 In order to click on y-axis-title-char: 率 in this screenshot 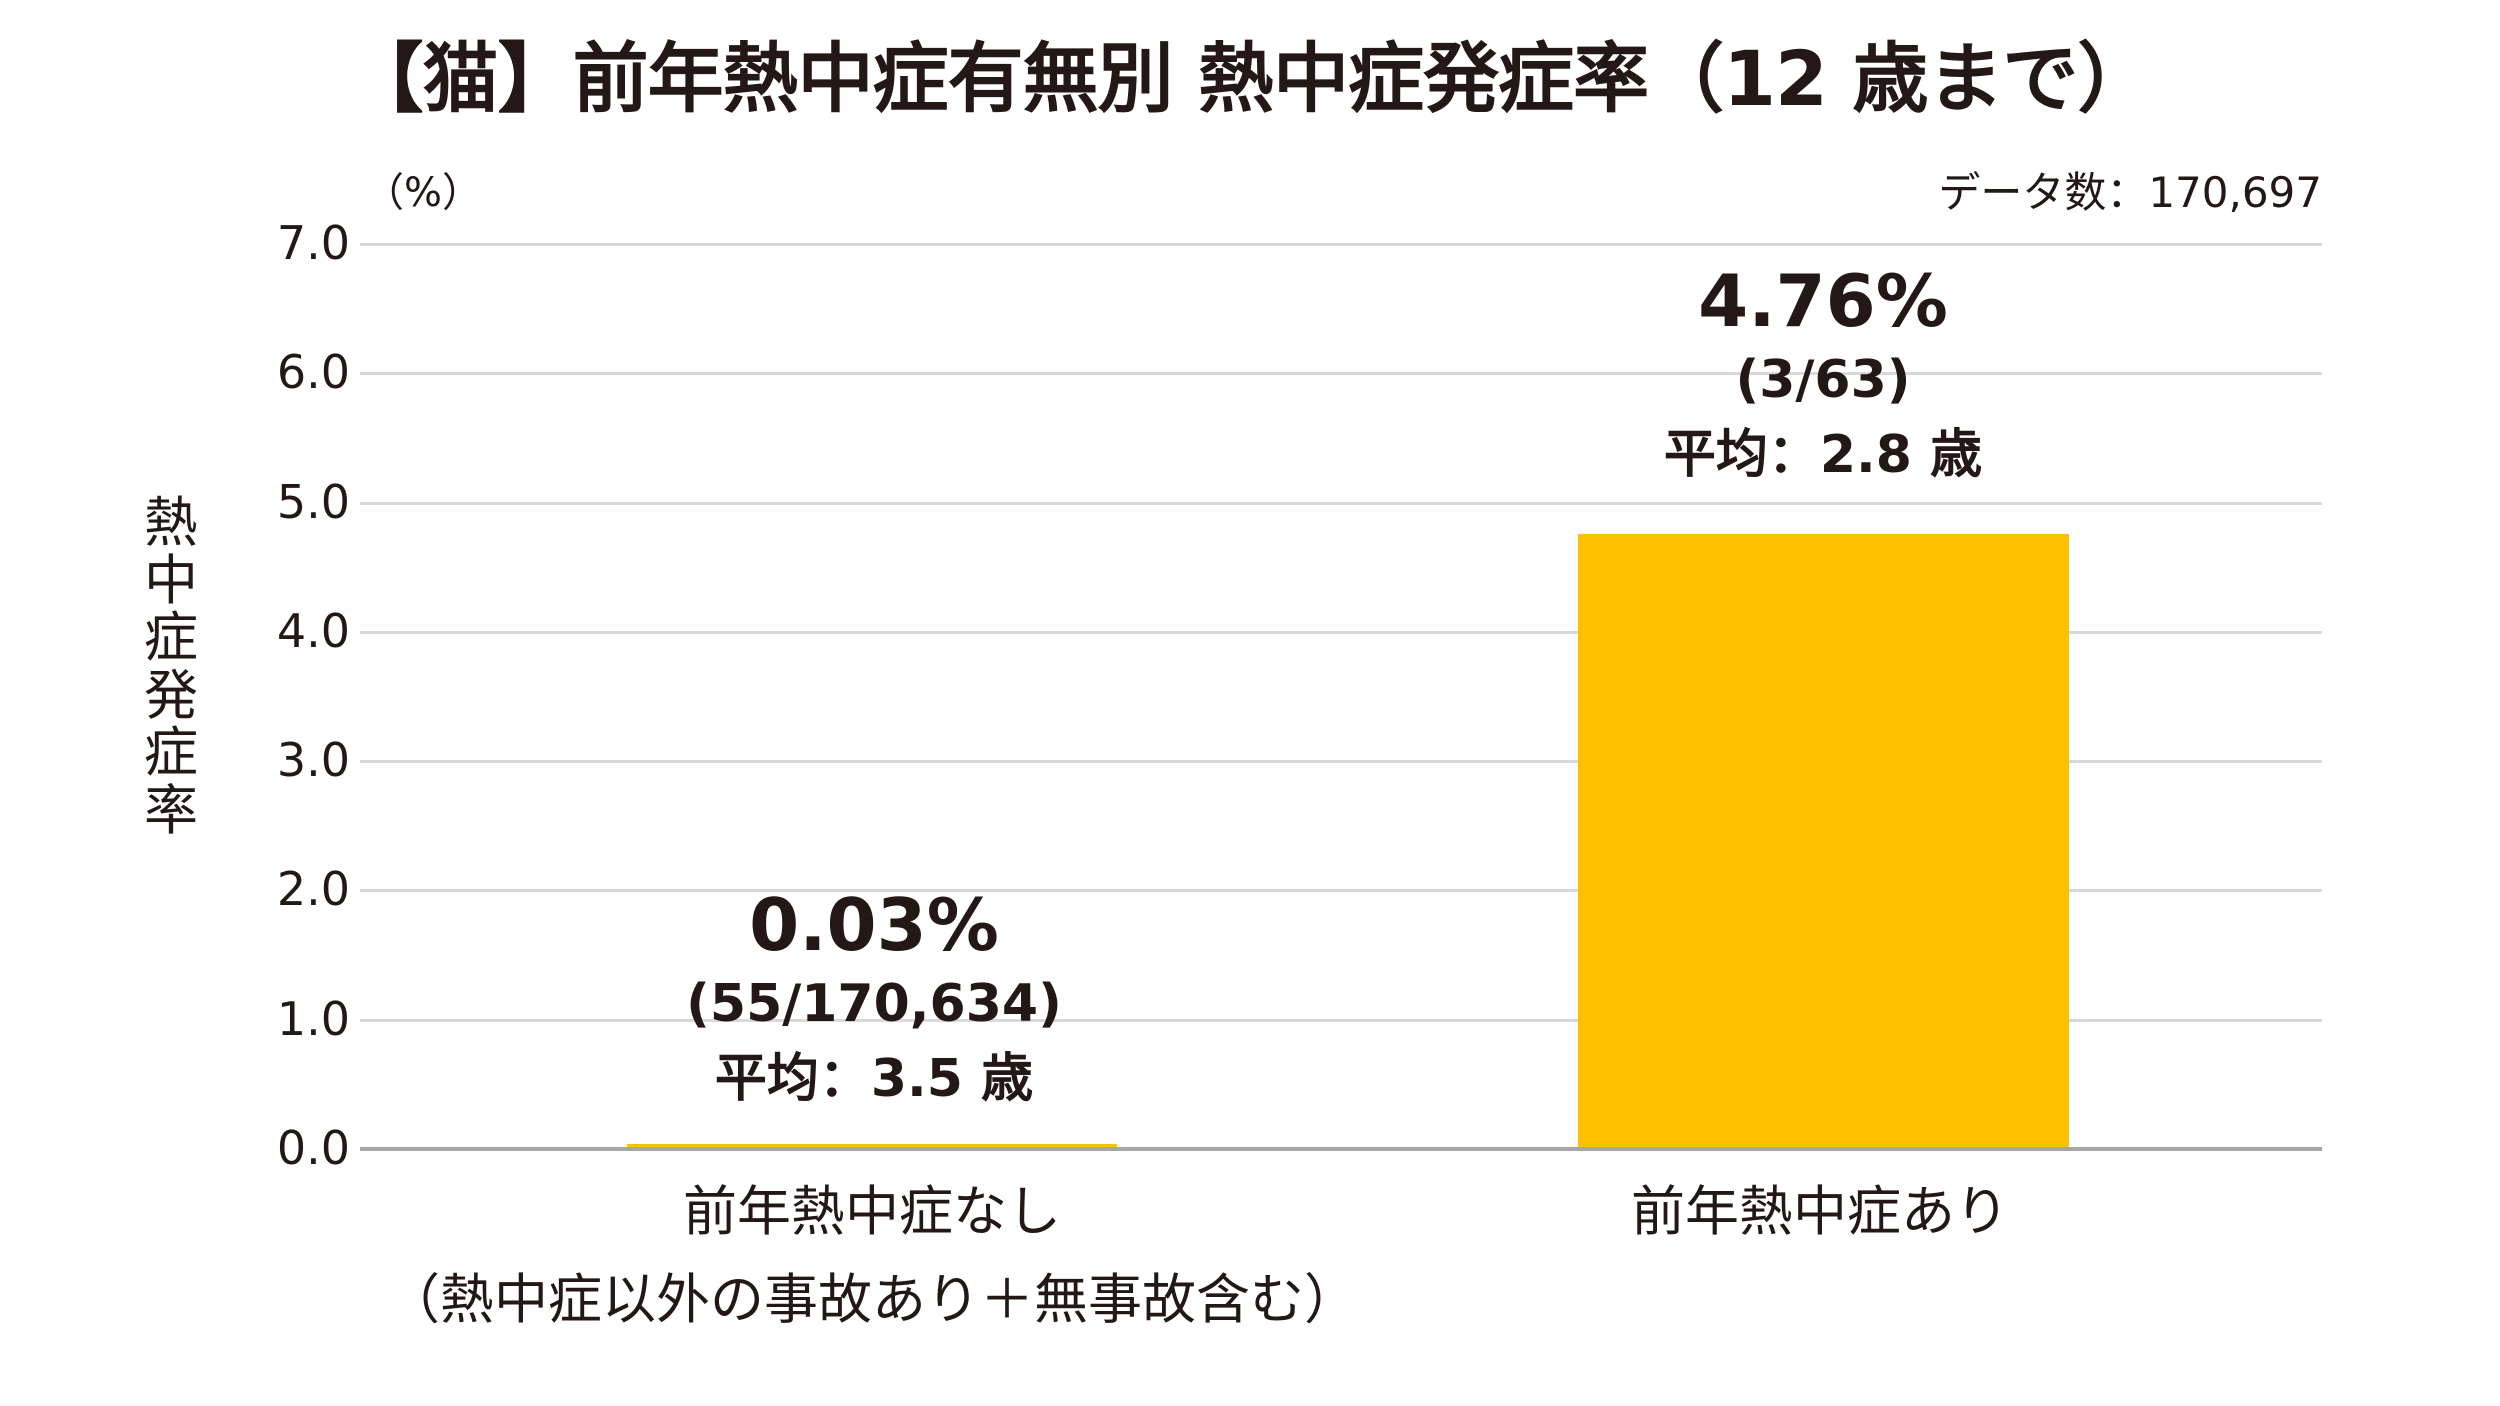, I will do `click(171, 810)`.